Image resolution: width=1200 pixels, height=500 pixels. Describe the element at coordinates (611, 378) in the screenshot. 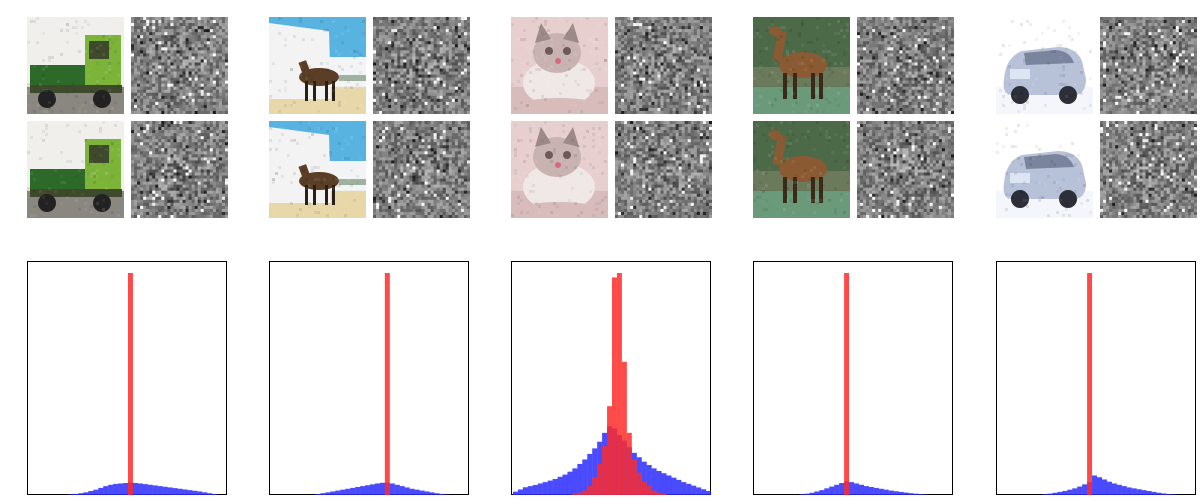

I see `cat-histogram` at that location.